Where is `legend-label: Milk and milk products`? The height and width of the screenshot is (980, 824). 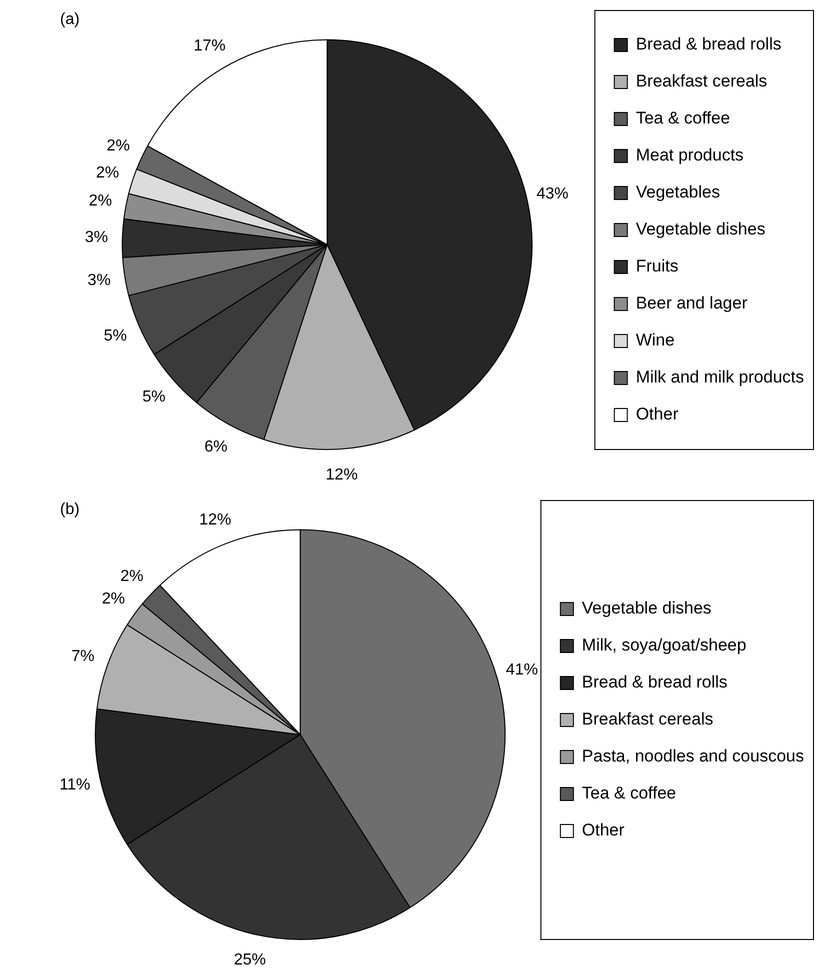 legend-label: Milk and milk products is located at coordinates (720, 377).